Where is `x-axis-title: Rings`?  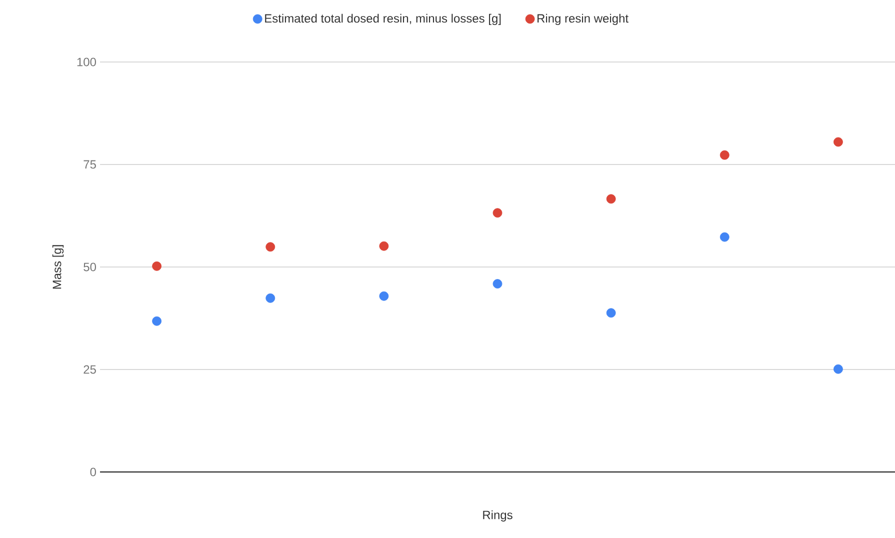
x-axis-title: Rings is located at coordinates (497, 516).